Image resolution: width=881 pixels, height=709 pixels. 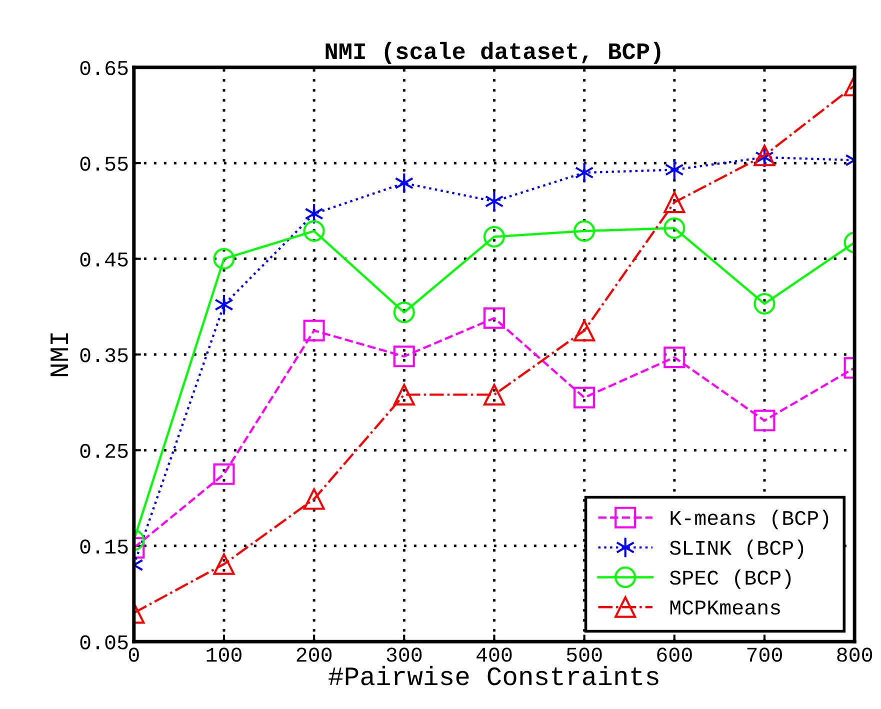 What do you see at coordinates (854, 655) in the screenshot?
I see `x-tick-label: 800` at bounding box center [854, 655].